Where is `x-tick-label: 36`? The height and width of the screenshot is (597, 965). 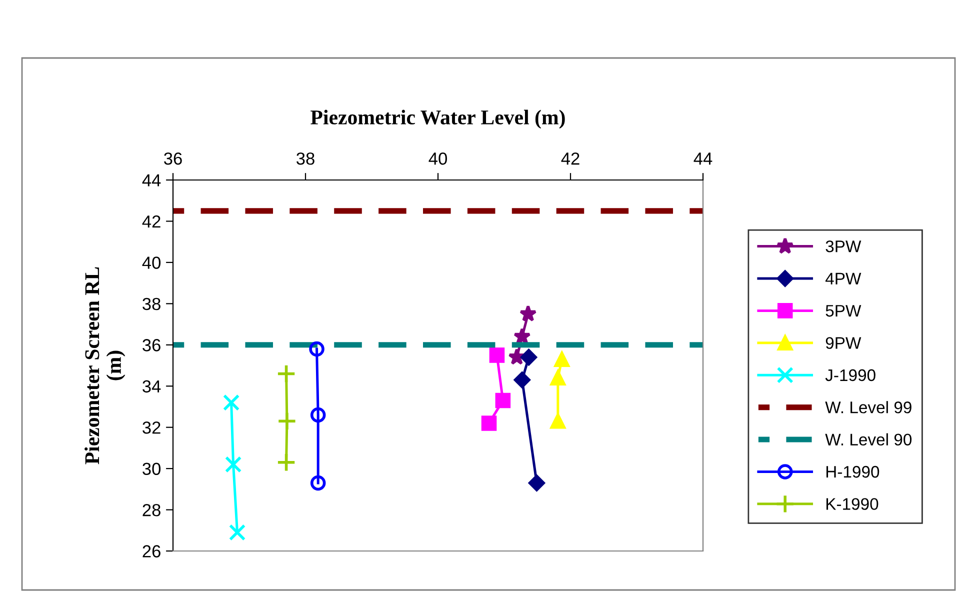
x-tick-label: 36 is located at coordinates (173, 158).